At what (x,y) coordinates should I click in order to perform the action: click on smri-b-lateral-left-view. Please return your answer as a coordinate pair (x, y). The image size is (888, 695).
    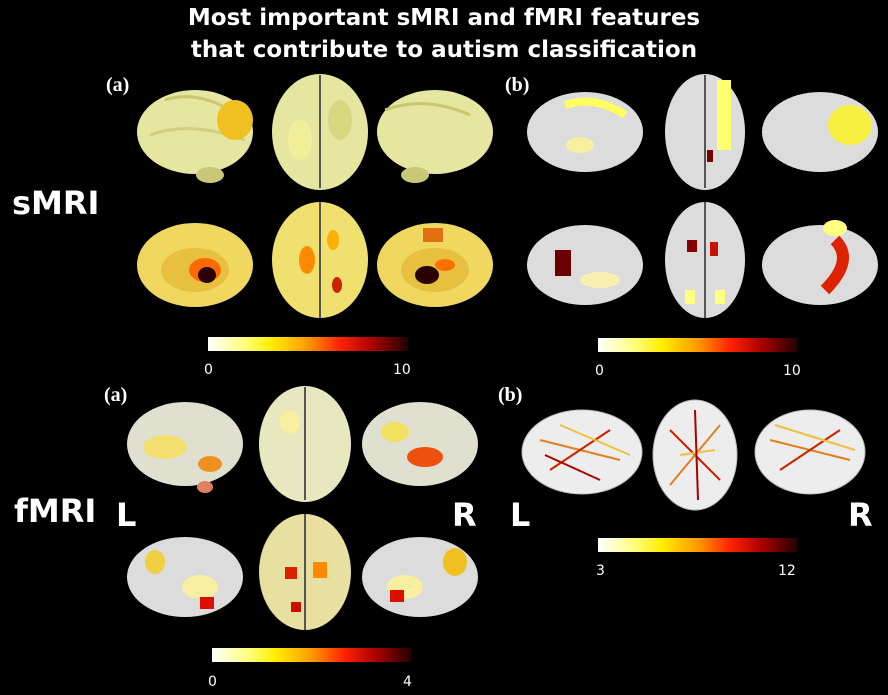
    Looking at the image, I should click on (585, 132).